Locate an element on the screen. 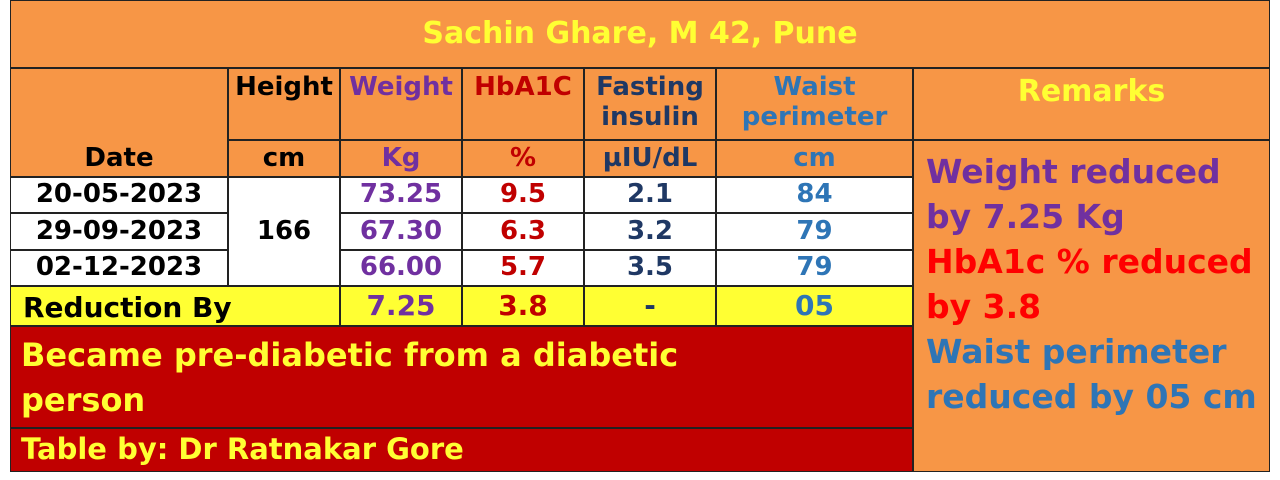 Image resolution: width=1280 pixels, height=480 pixels. unit-cell: Kg is located at coordinates (401, 158).